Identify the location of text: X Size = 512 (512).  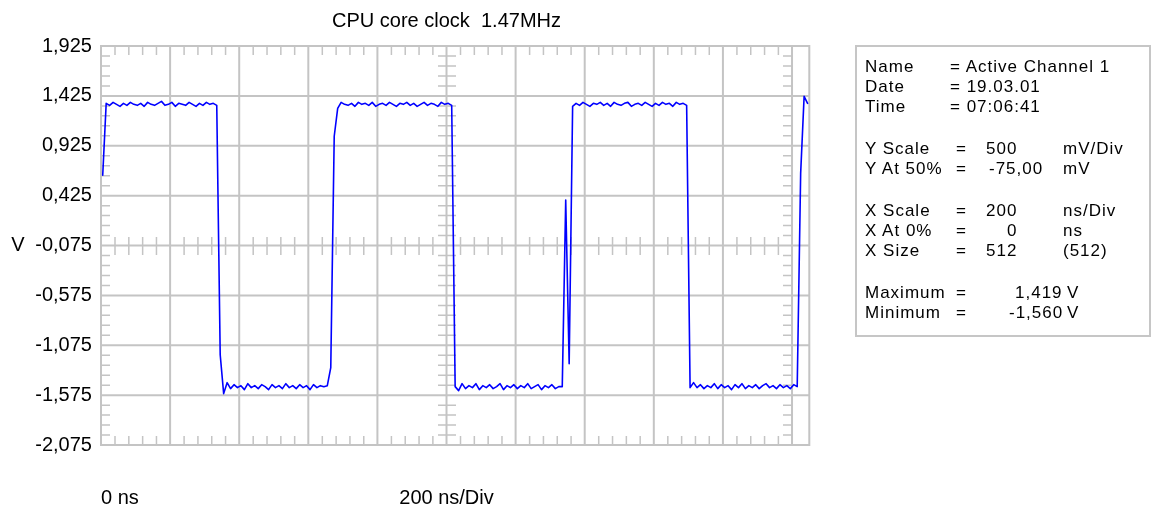
(986, 250).